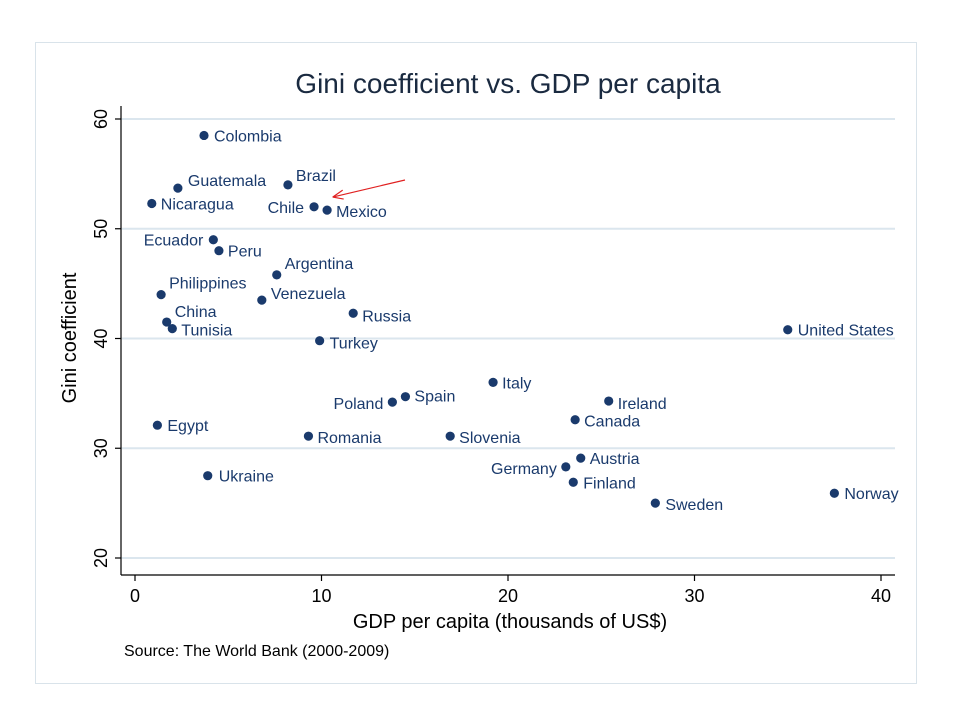 This screenshot has height=720, width=960. Describe the element at coordinates (788, 330) in the screenshot. I see `point-united-states` at that location.